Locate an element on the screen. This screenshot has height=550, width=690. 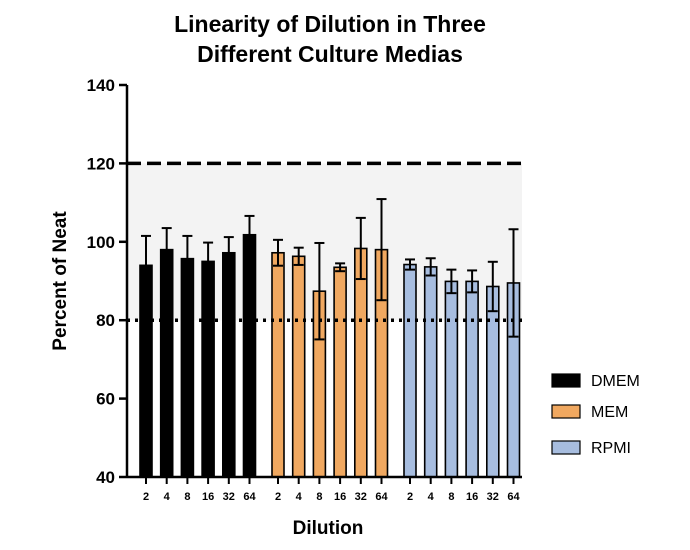
x-tick-label-dmem-4: 4 is located at coordinates (167, 497).